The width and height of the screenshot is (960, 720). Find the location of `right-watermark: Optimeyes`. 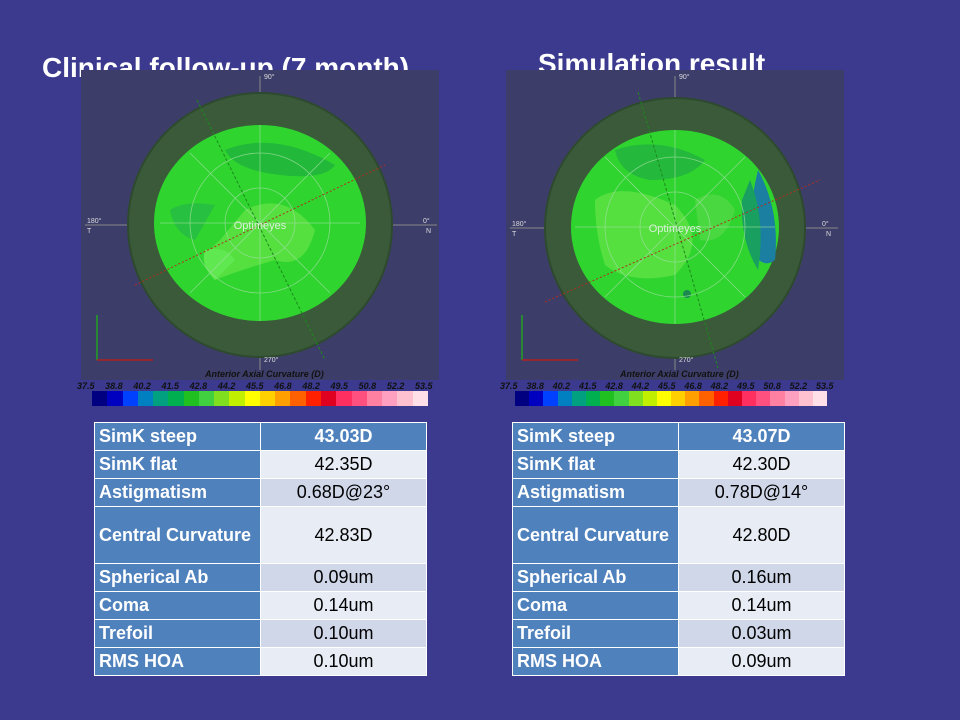

right-watermark: Optimeyes is located at coordinates (675, 229).